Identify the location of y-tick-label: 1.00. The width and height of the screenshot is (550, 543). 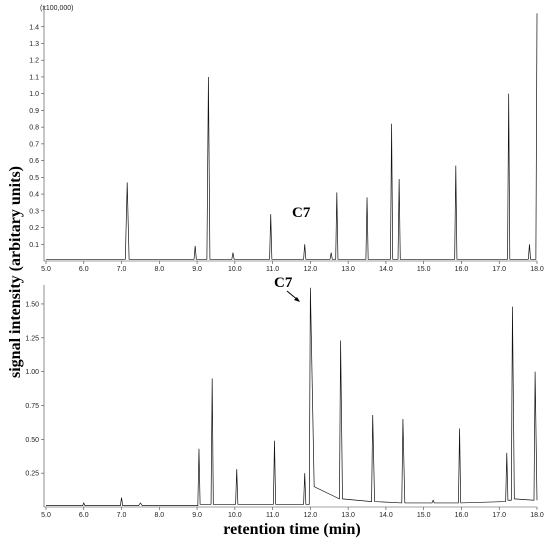
(32, 372).